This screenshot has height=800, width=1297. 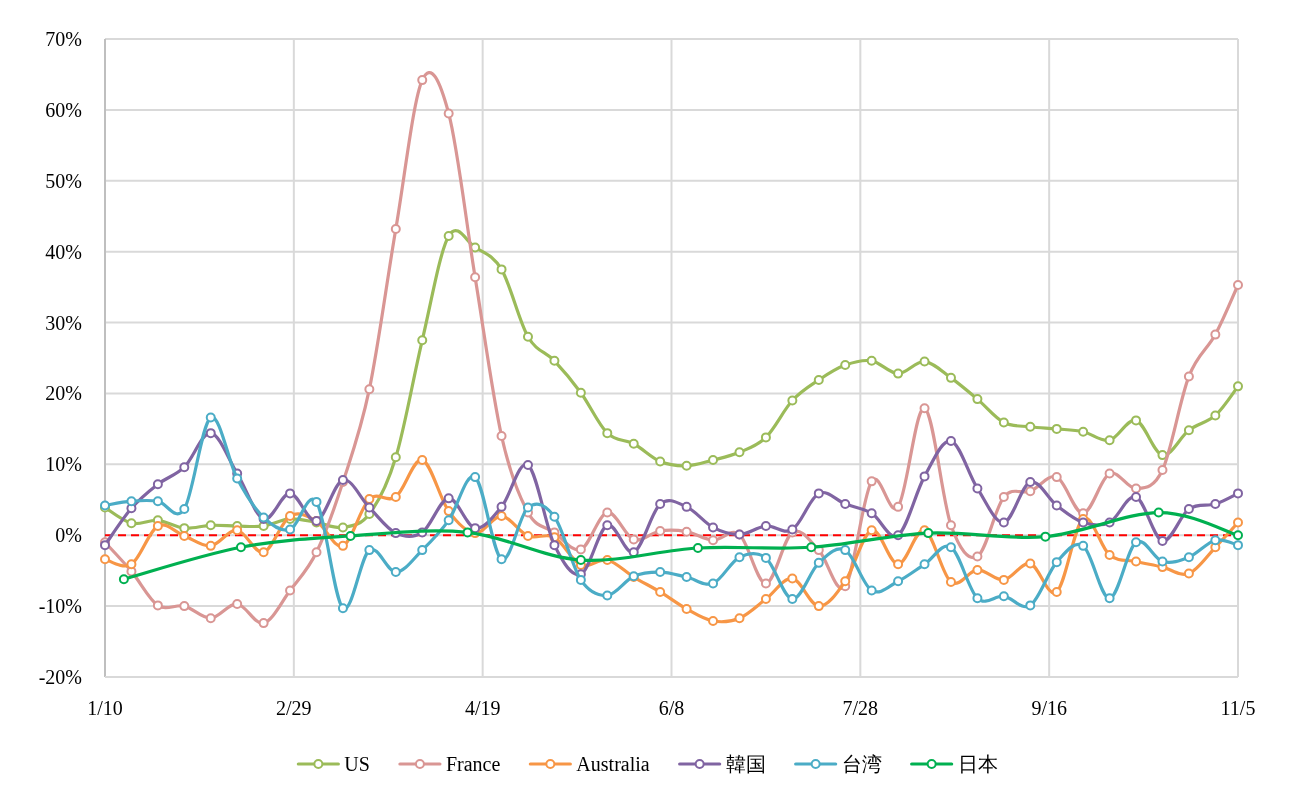 What do you see at coordinates (745, 764) in the screenshot?
I see `legend-label: 韓国` at bounding box center [745, 764].